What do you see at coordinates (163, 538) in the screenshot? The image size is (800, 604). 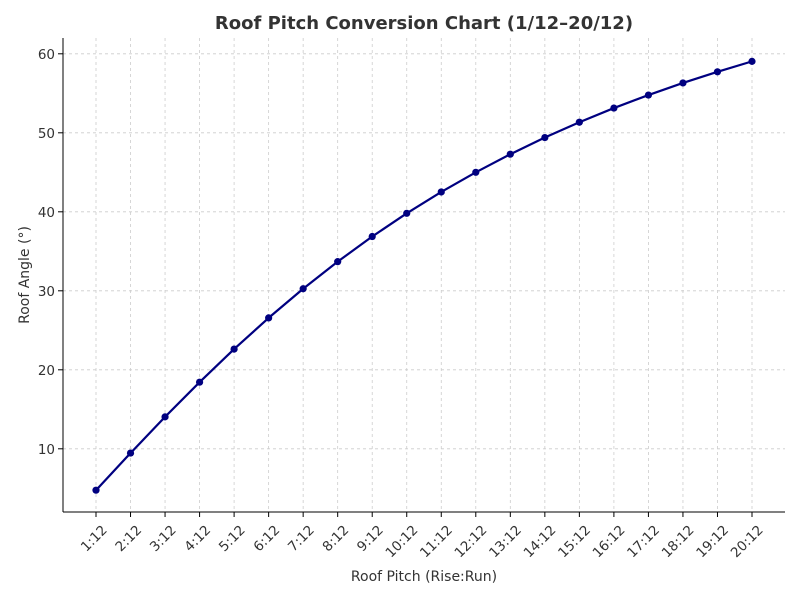 I see `x-tick-label: 3:12` at bounding box center [163, 538].